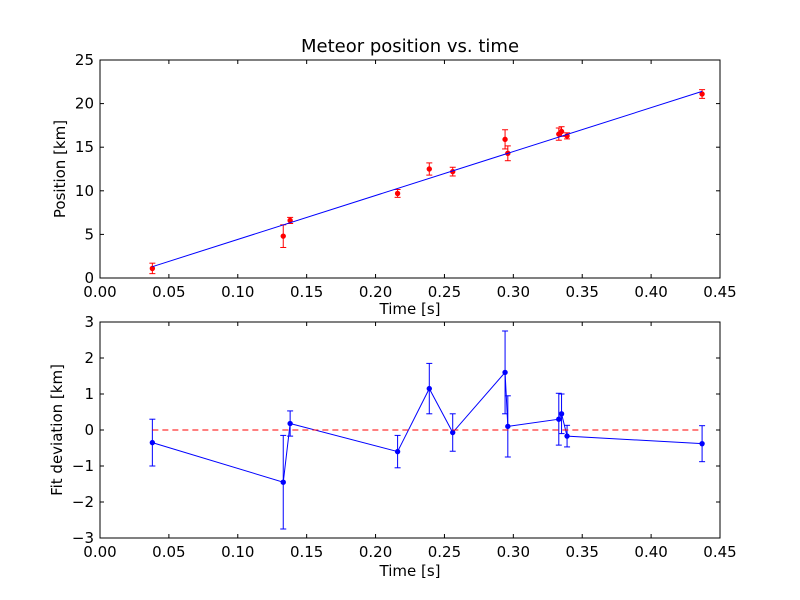 The height and width of the screenshot is (600, 800). What do you see at coordinates (99, 292) in the screenshot?
I see `position-x-tick-label: 0.00` at bounding box center [99, 292].